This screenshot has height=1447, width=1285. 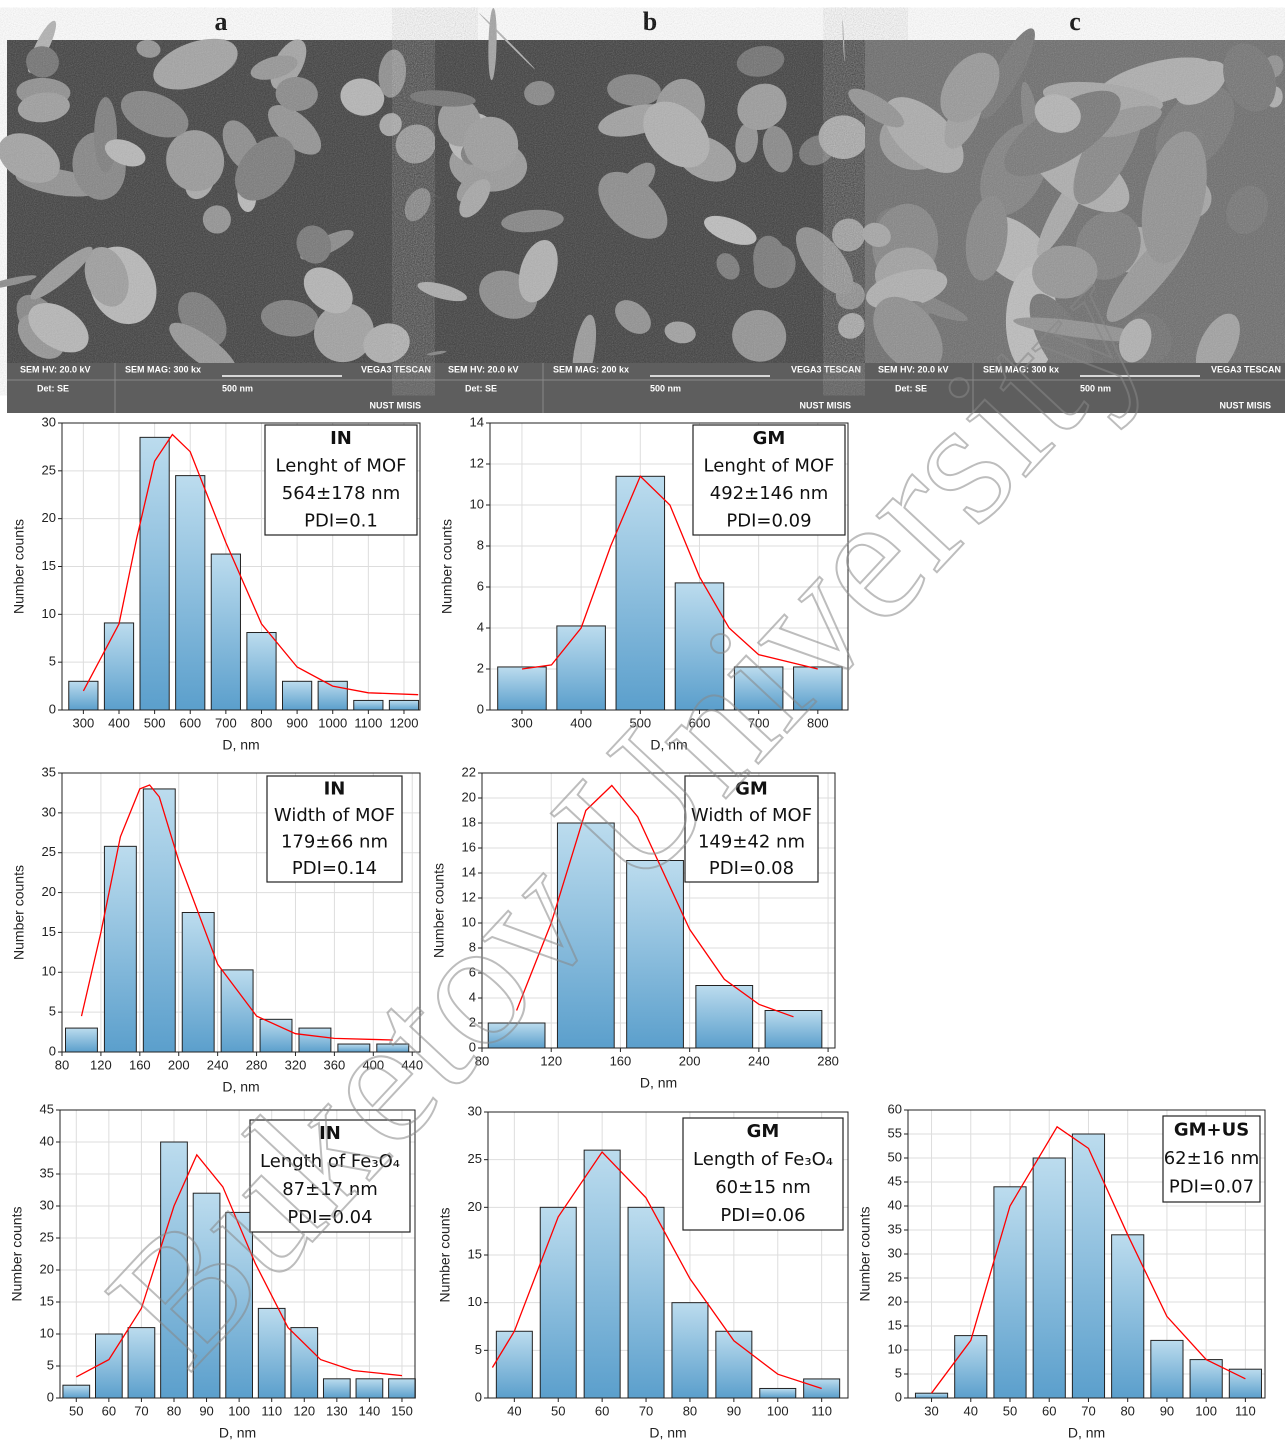 What do you see at coordinates (640, 722) in the screenshot?
I see `x-tick-label: 500` at bounding box center [640, 722].